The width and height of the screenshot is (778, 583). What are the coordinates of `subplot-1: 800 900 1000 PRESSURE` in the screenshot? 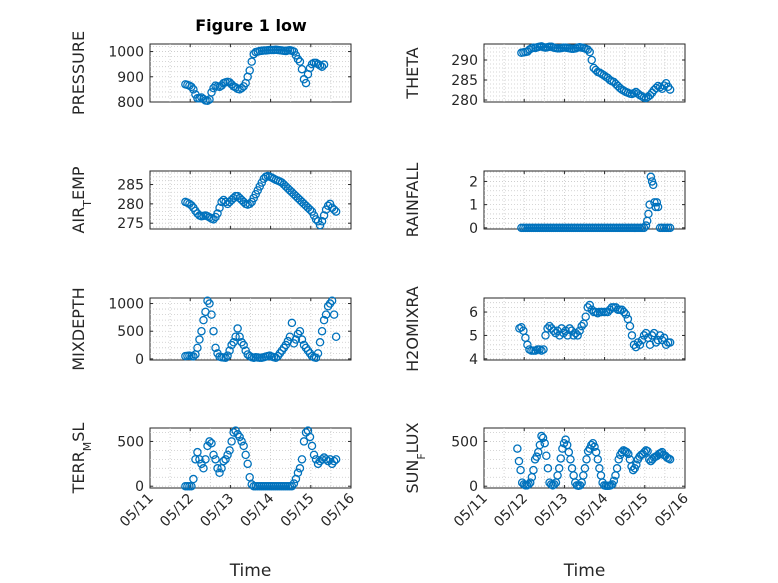 It's located at (210, 73).